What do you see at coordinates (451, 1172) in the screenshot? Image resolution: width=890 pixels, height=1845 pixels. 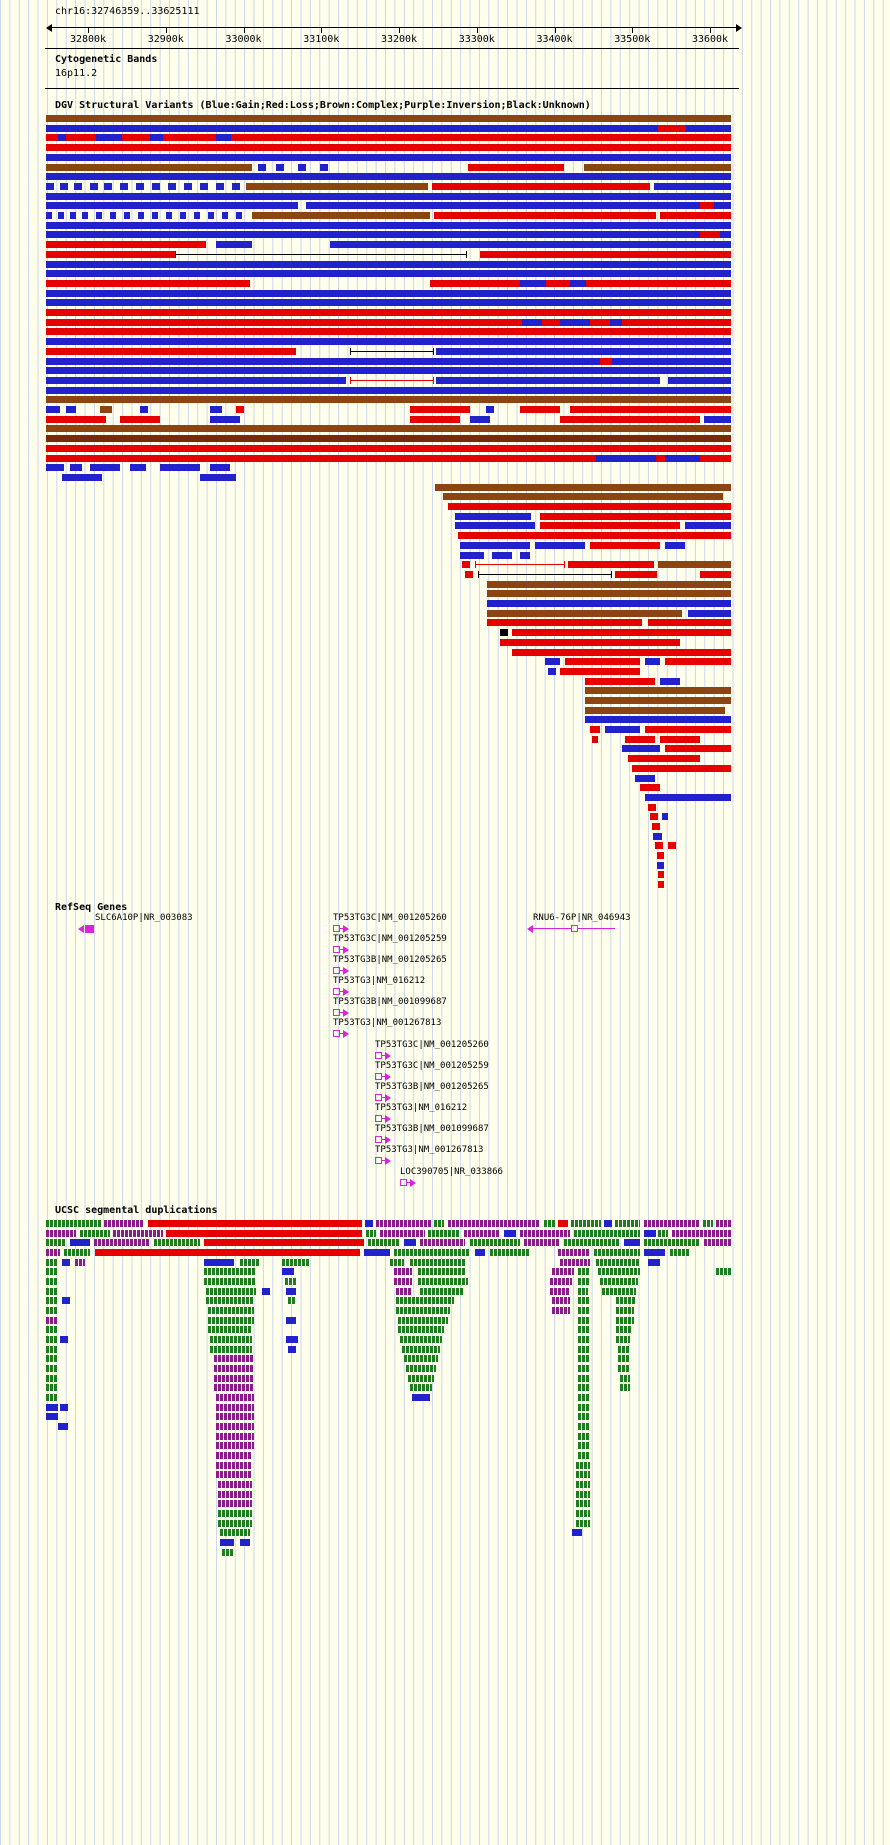 I see `gene-label: LOC390705|NR_033866` at bounding box center [451, 1172].